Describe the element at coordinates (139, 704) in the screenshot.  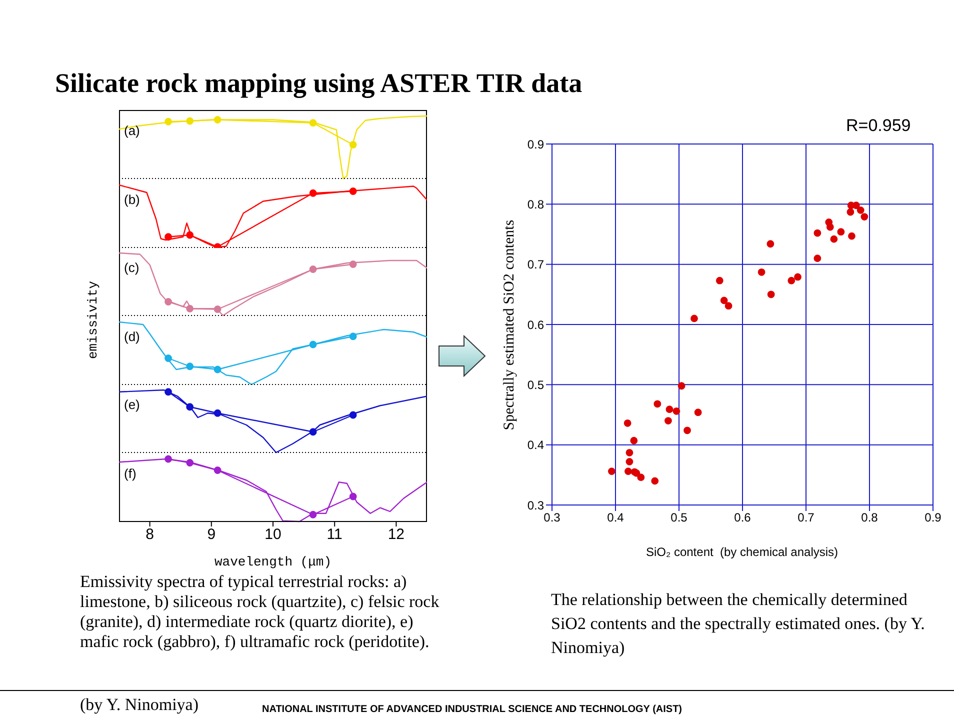
I see `text: (by Y. Ninomiya)` at that location.